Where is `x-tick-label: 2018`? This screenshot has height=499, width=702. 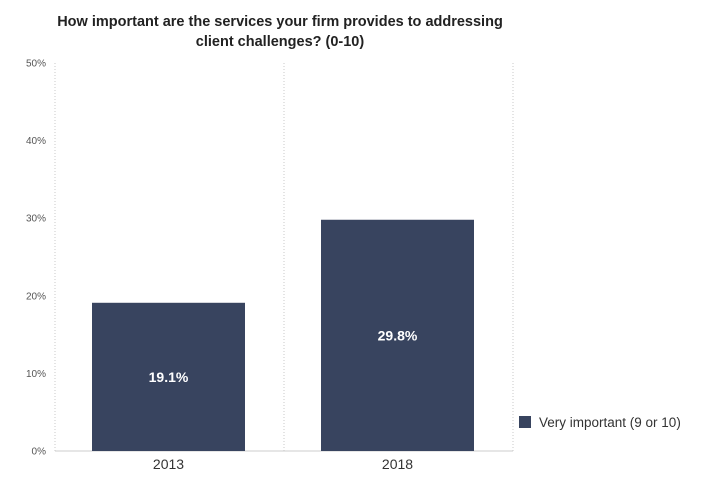
x-tick-label: 2018 is located at coordinates (397, 464).